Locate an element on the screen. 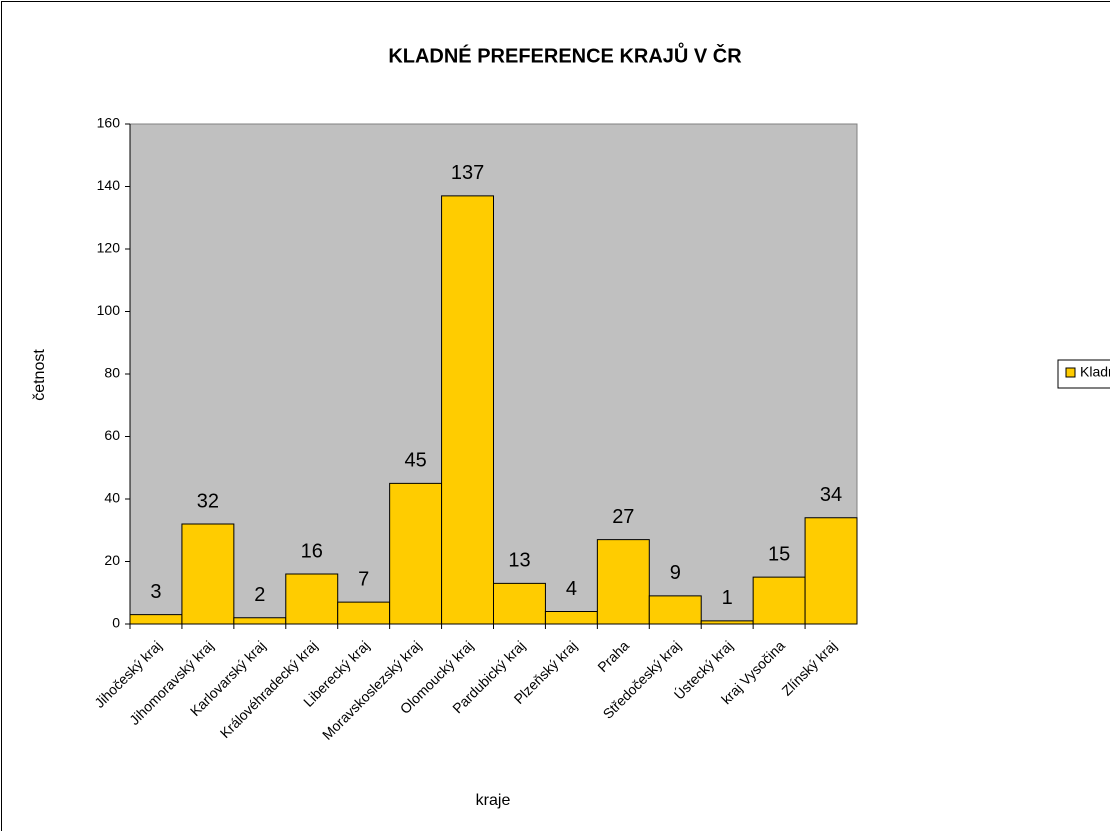 The height and width of the screenshot is (831, 1110). data-label: 15 is located at coordinates (779, 554).